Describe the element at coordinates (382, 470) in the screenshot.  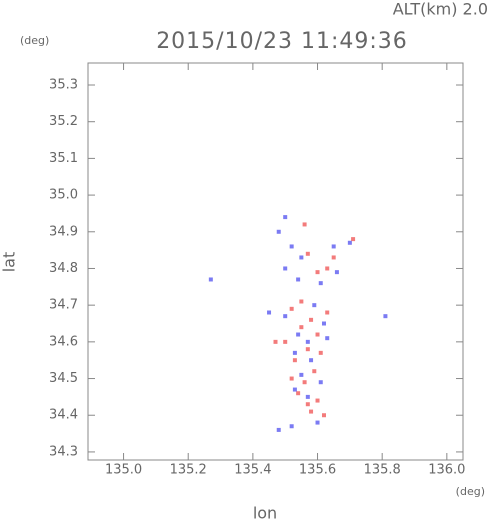
I see `x-tick-label: 135.8` at that location.